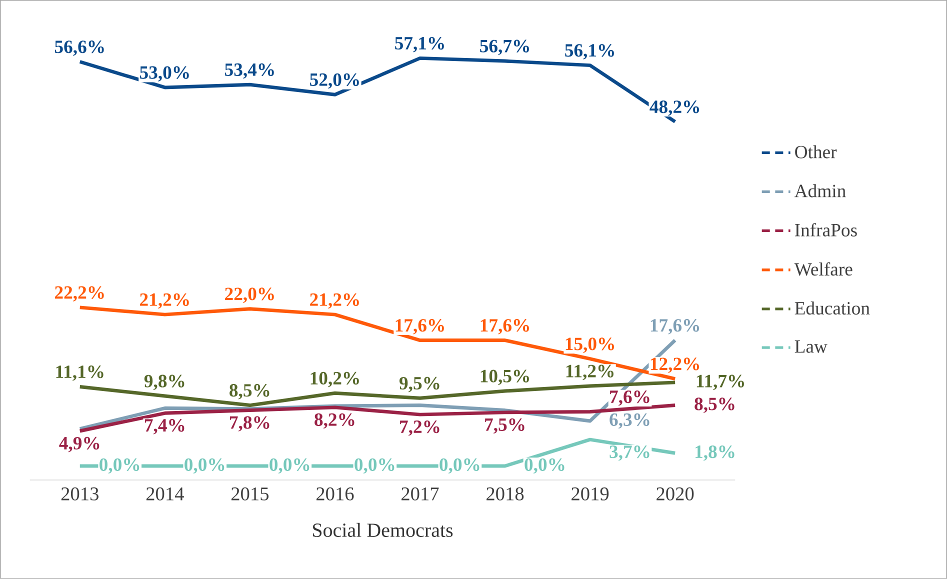 The height and width of the screenshot is (579, 947). Describe the element at coordinates (504, 426) in the screenshot. I see `data-label: 7,5%` at that location.